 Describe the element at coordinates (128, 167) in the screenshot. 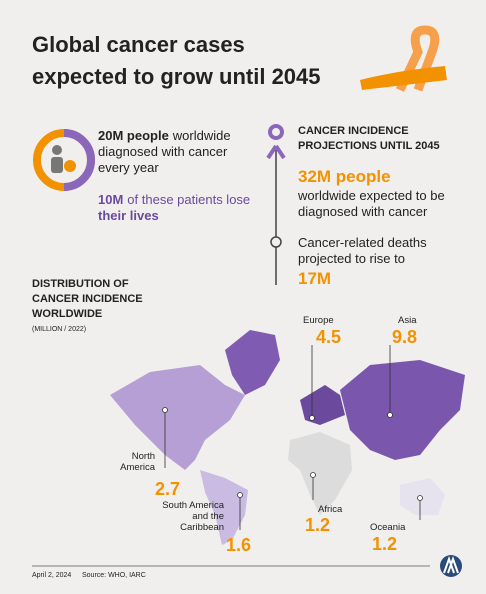

I see `cases-text: every year` at that location.